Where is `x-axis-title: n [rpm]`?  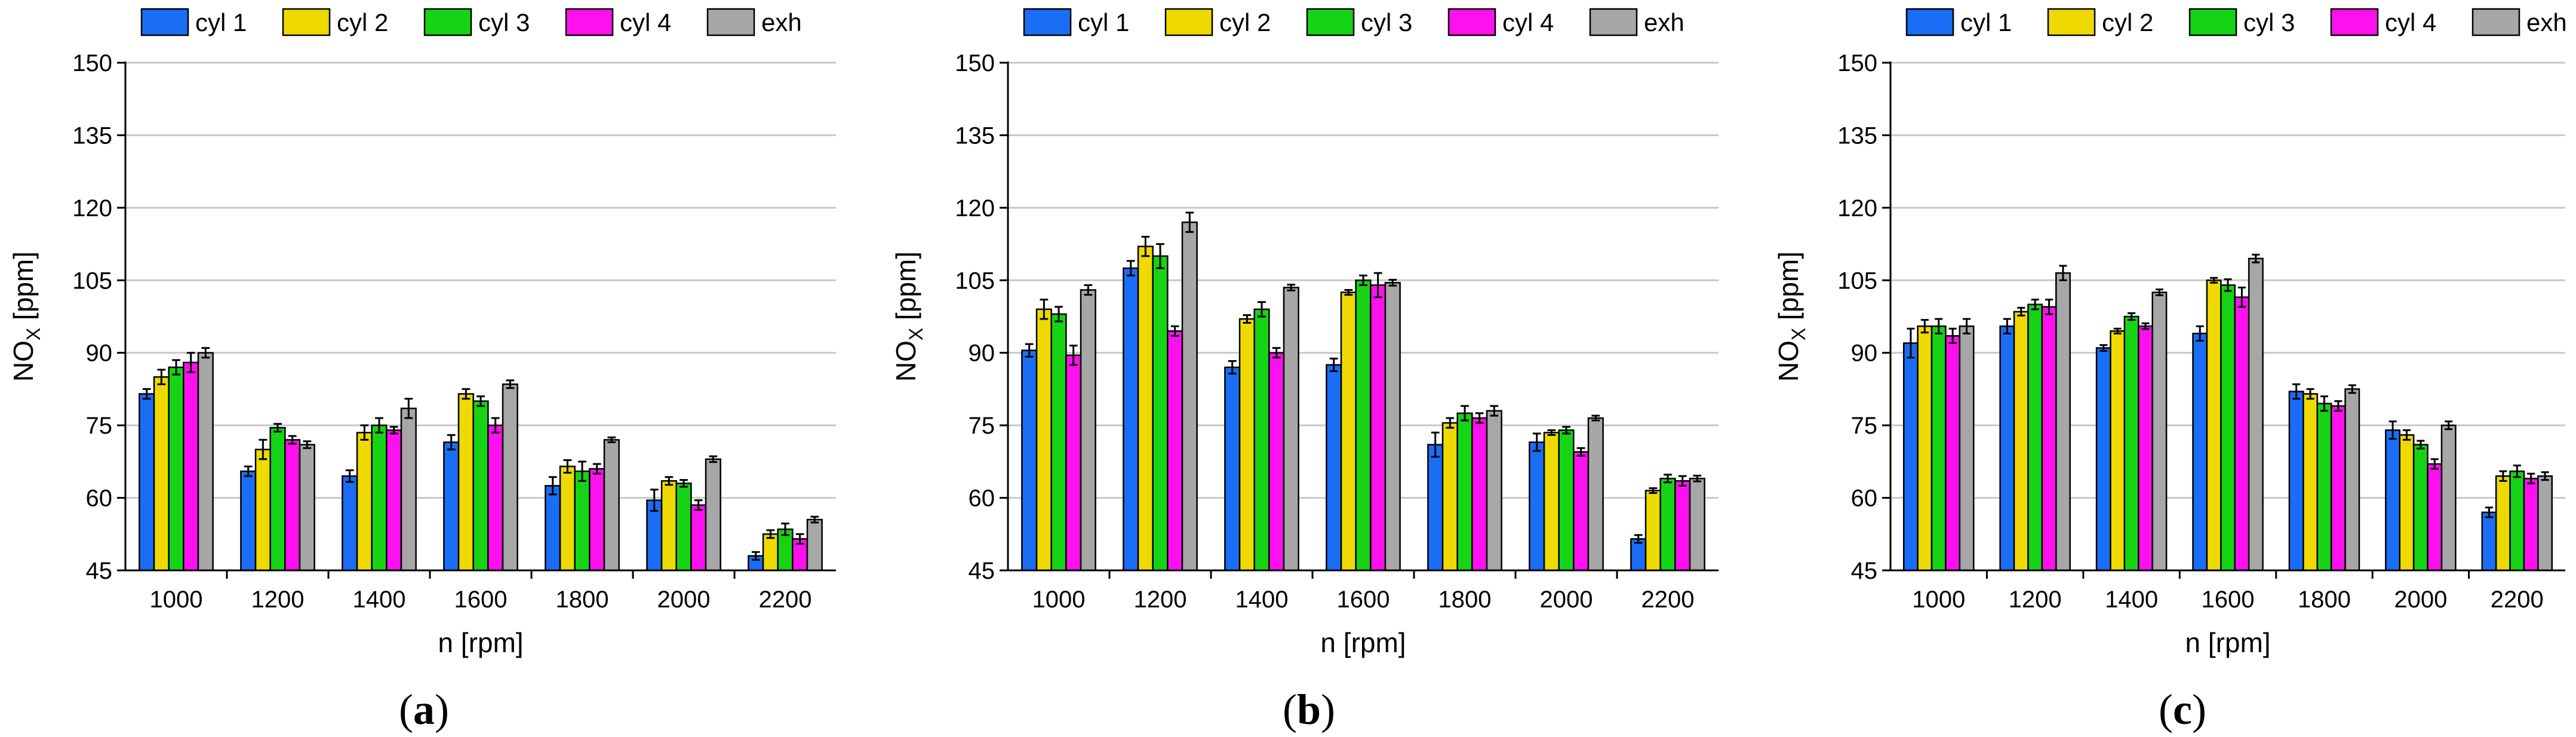
x-axis-title: n [rpm] is located at coordinates (2227, 642).